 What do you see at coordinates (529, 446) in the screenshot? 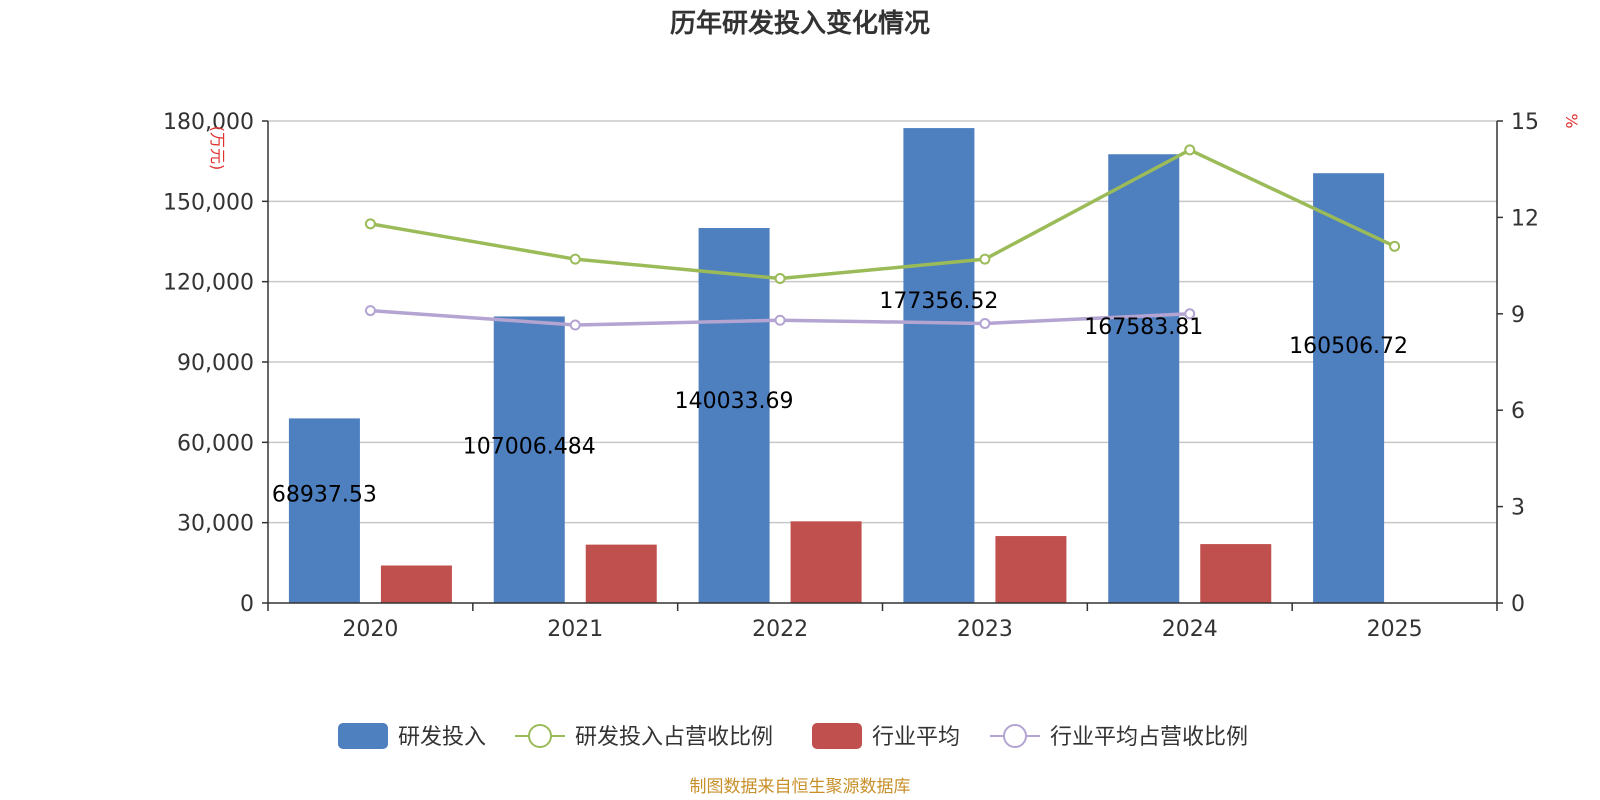
I see `bar-data-label: 107006.484` at bounding box center [529, 446].